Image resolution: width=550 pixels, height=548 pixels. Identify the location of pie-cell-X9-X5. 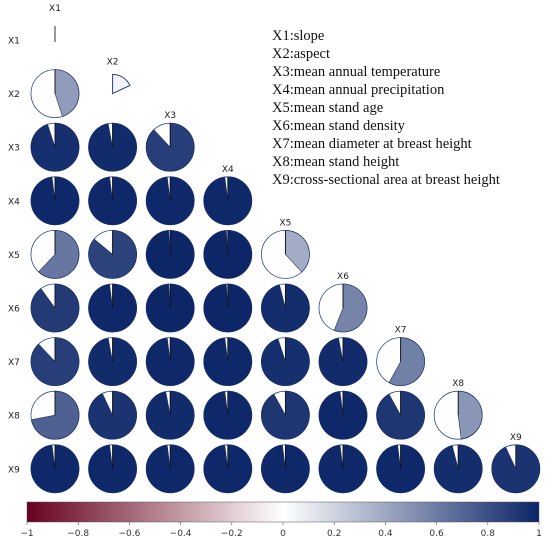
(285, 469).